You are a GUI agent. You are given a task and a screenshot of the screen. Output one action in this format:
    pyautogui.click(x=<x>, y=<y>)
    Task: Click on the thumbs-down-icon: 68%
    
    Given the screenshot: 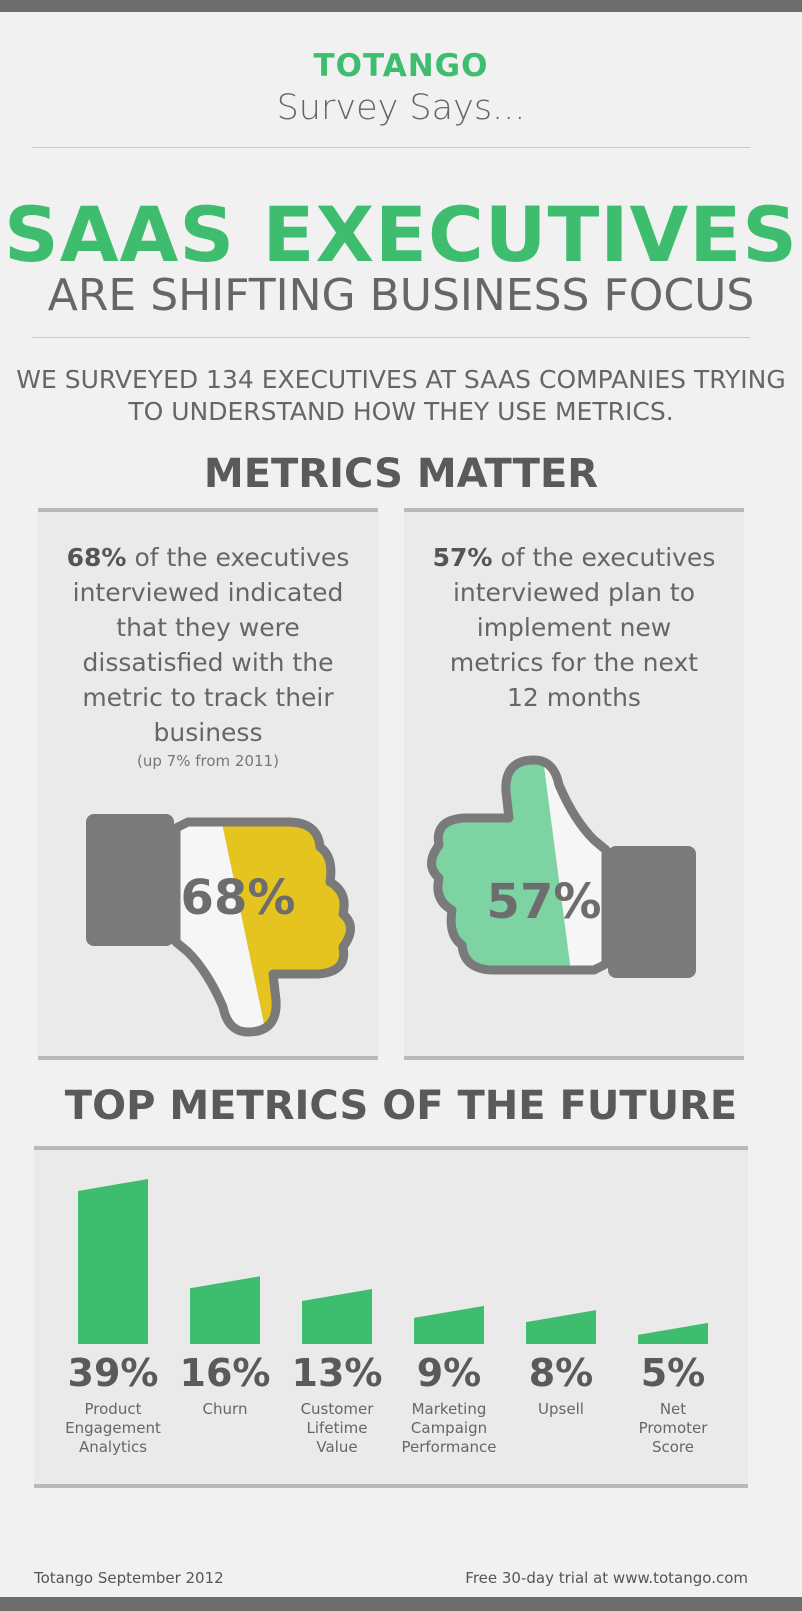 What is the action you would take?
    pyautogui.click(x=220, y=925)
    